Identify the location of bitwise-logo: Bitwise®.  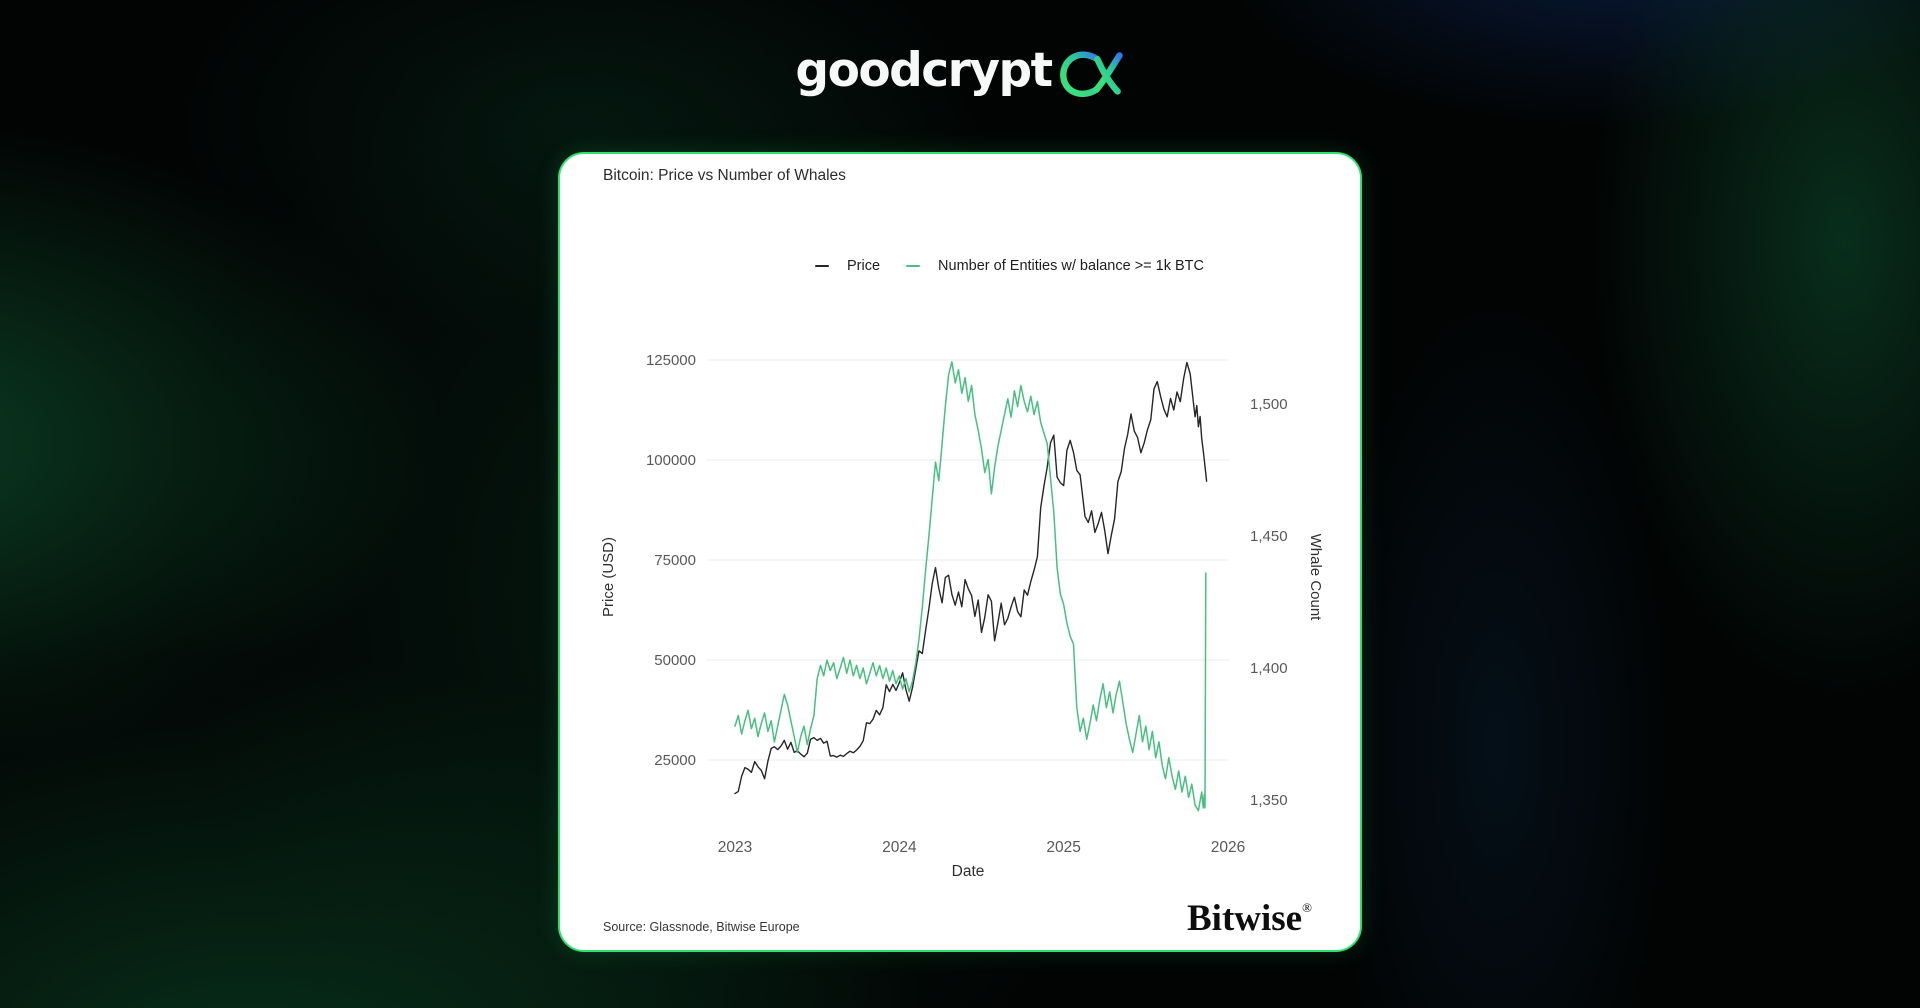
(1249, 918).